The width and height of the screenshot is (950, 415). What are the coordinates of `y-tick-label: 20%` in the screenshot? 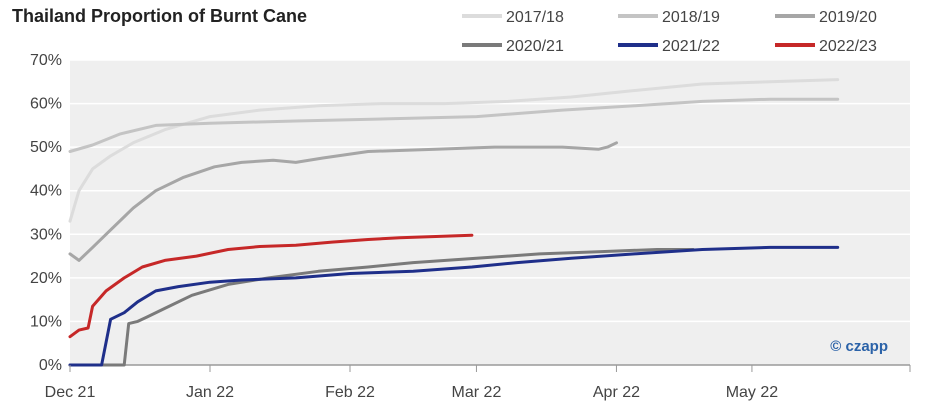 It's located at (46, 278).